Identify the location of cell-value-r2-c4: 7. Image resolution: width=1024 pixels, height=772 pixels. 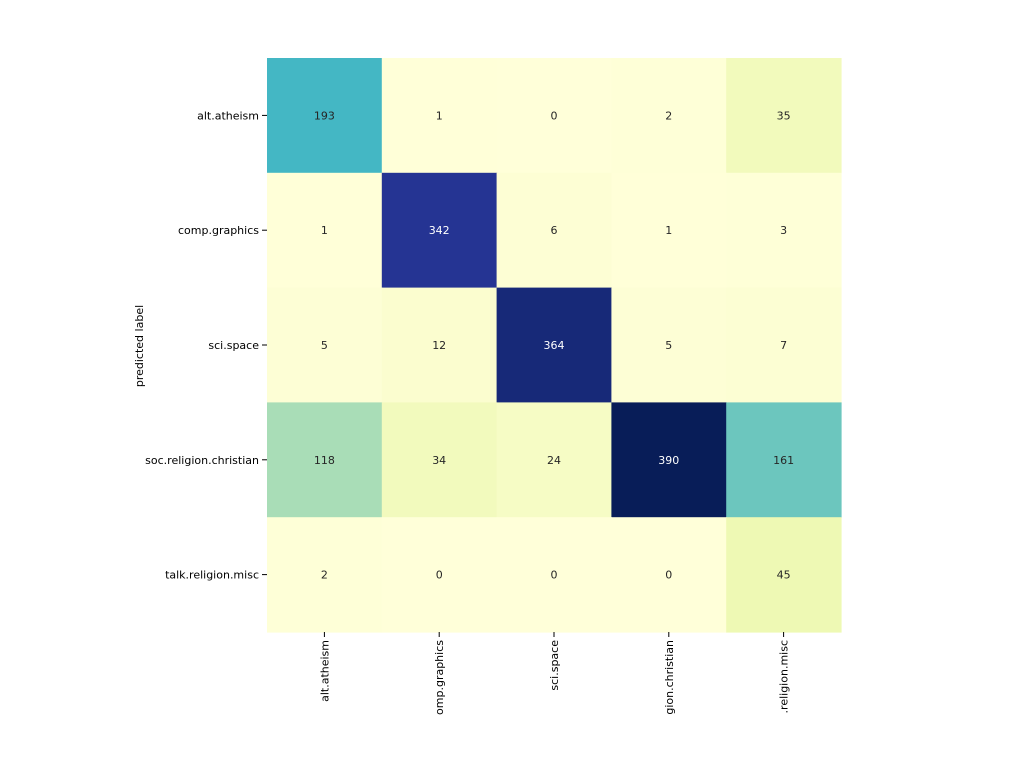
(783, 345).